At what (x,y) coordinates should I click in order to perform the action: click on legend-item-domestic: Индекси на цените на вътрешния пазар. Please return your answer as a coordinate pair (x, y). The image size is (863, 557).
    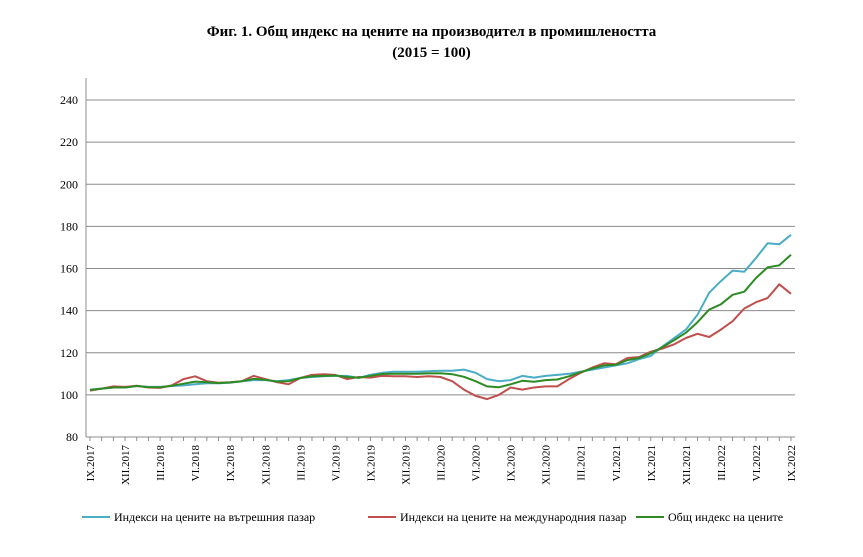
    Looking at the image, I should click on (198, 517).